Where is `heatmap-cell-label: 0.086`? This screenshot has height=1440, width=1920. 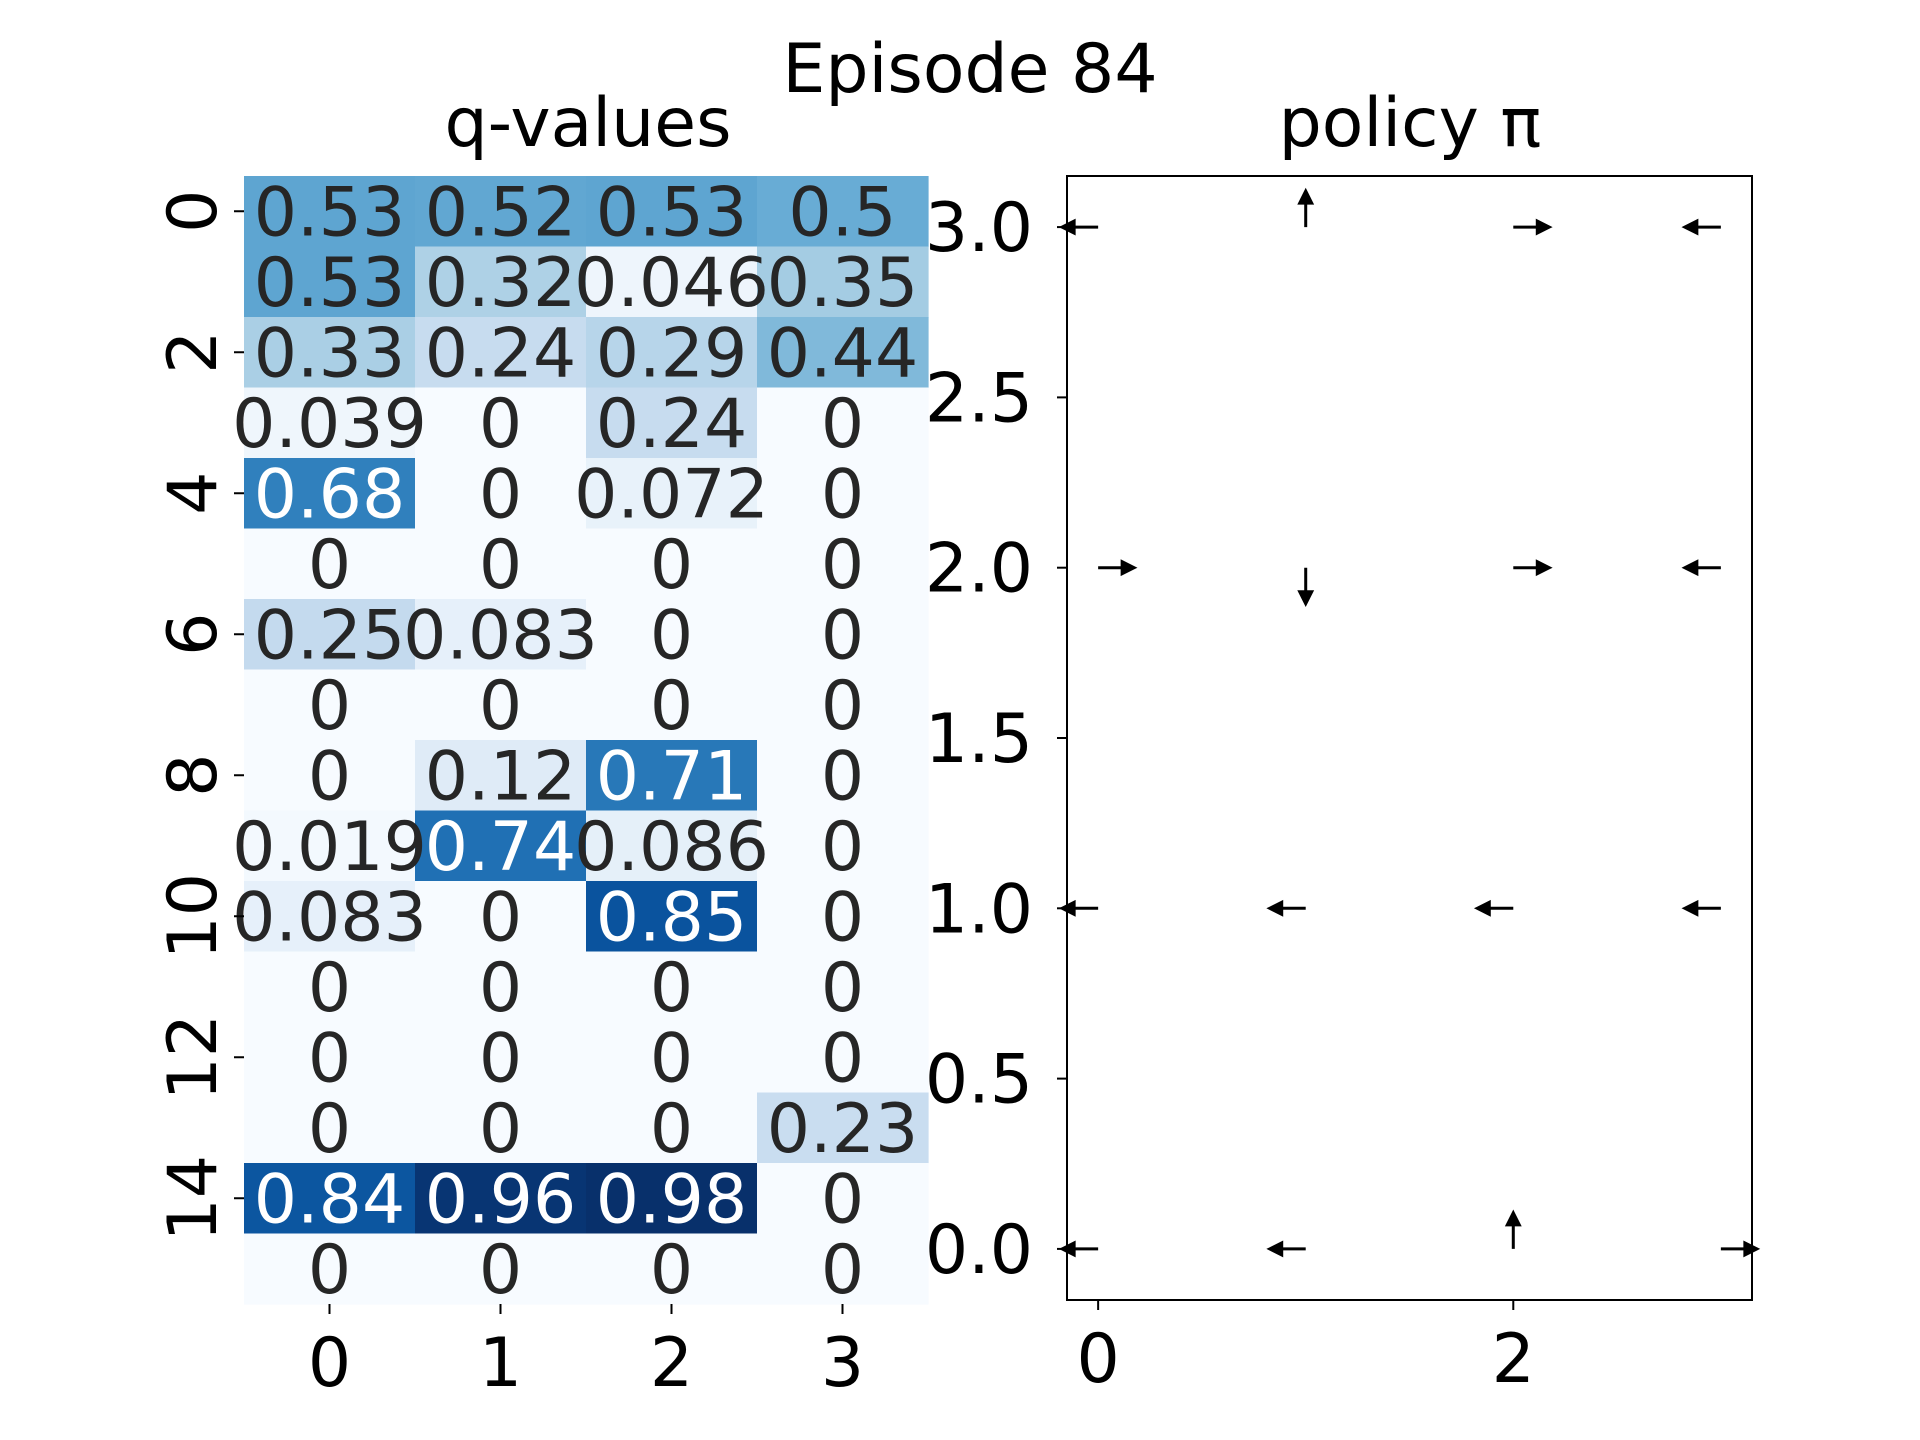
heatmap-cell-label: 0.086 is located at coordinates (671, 847).